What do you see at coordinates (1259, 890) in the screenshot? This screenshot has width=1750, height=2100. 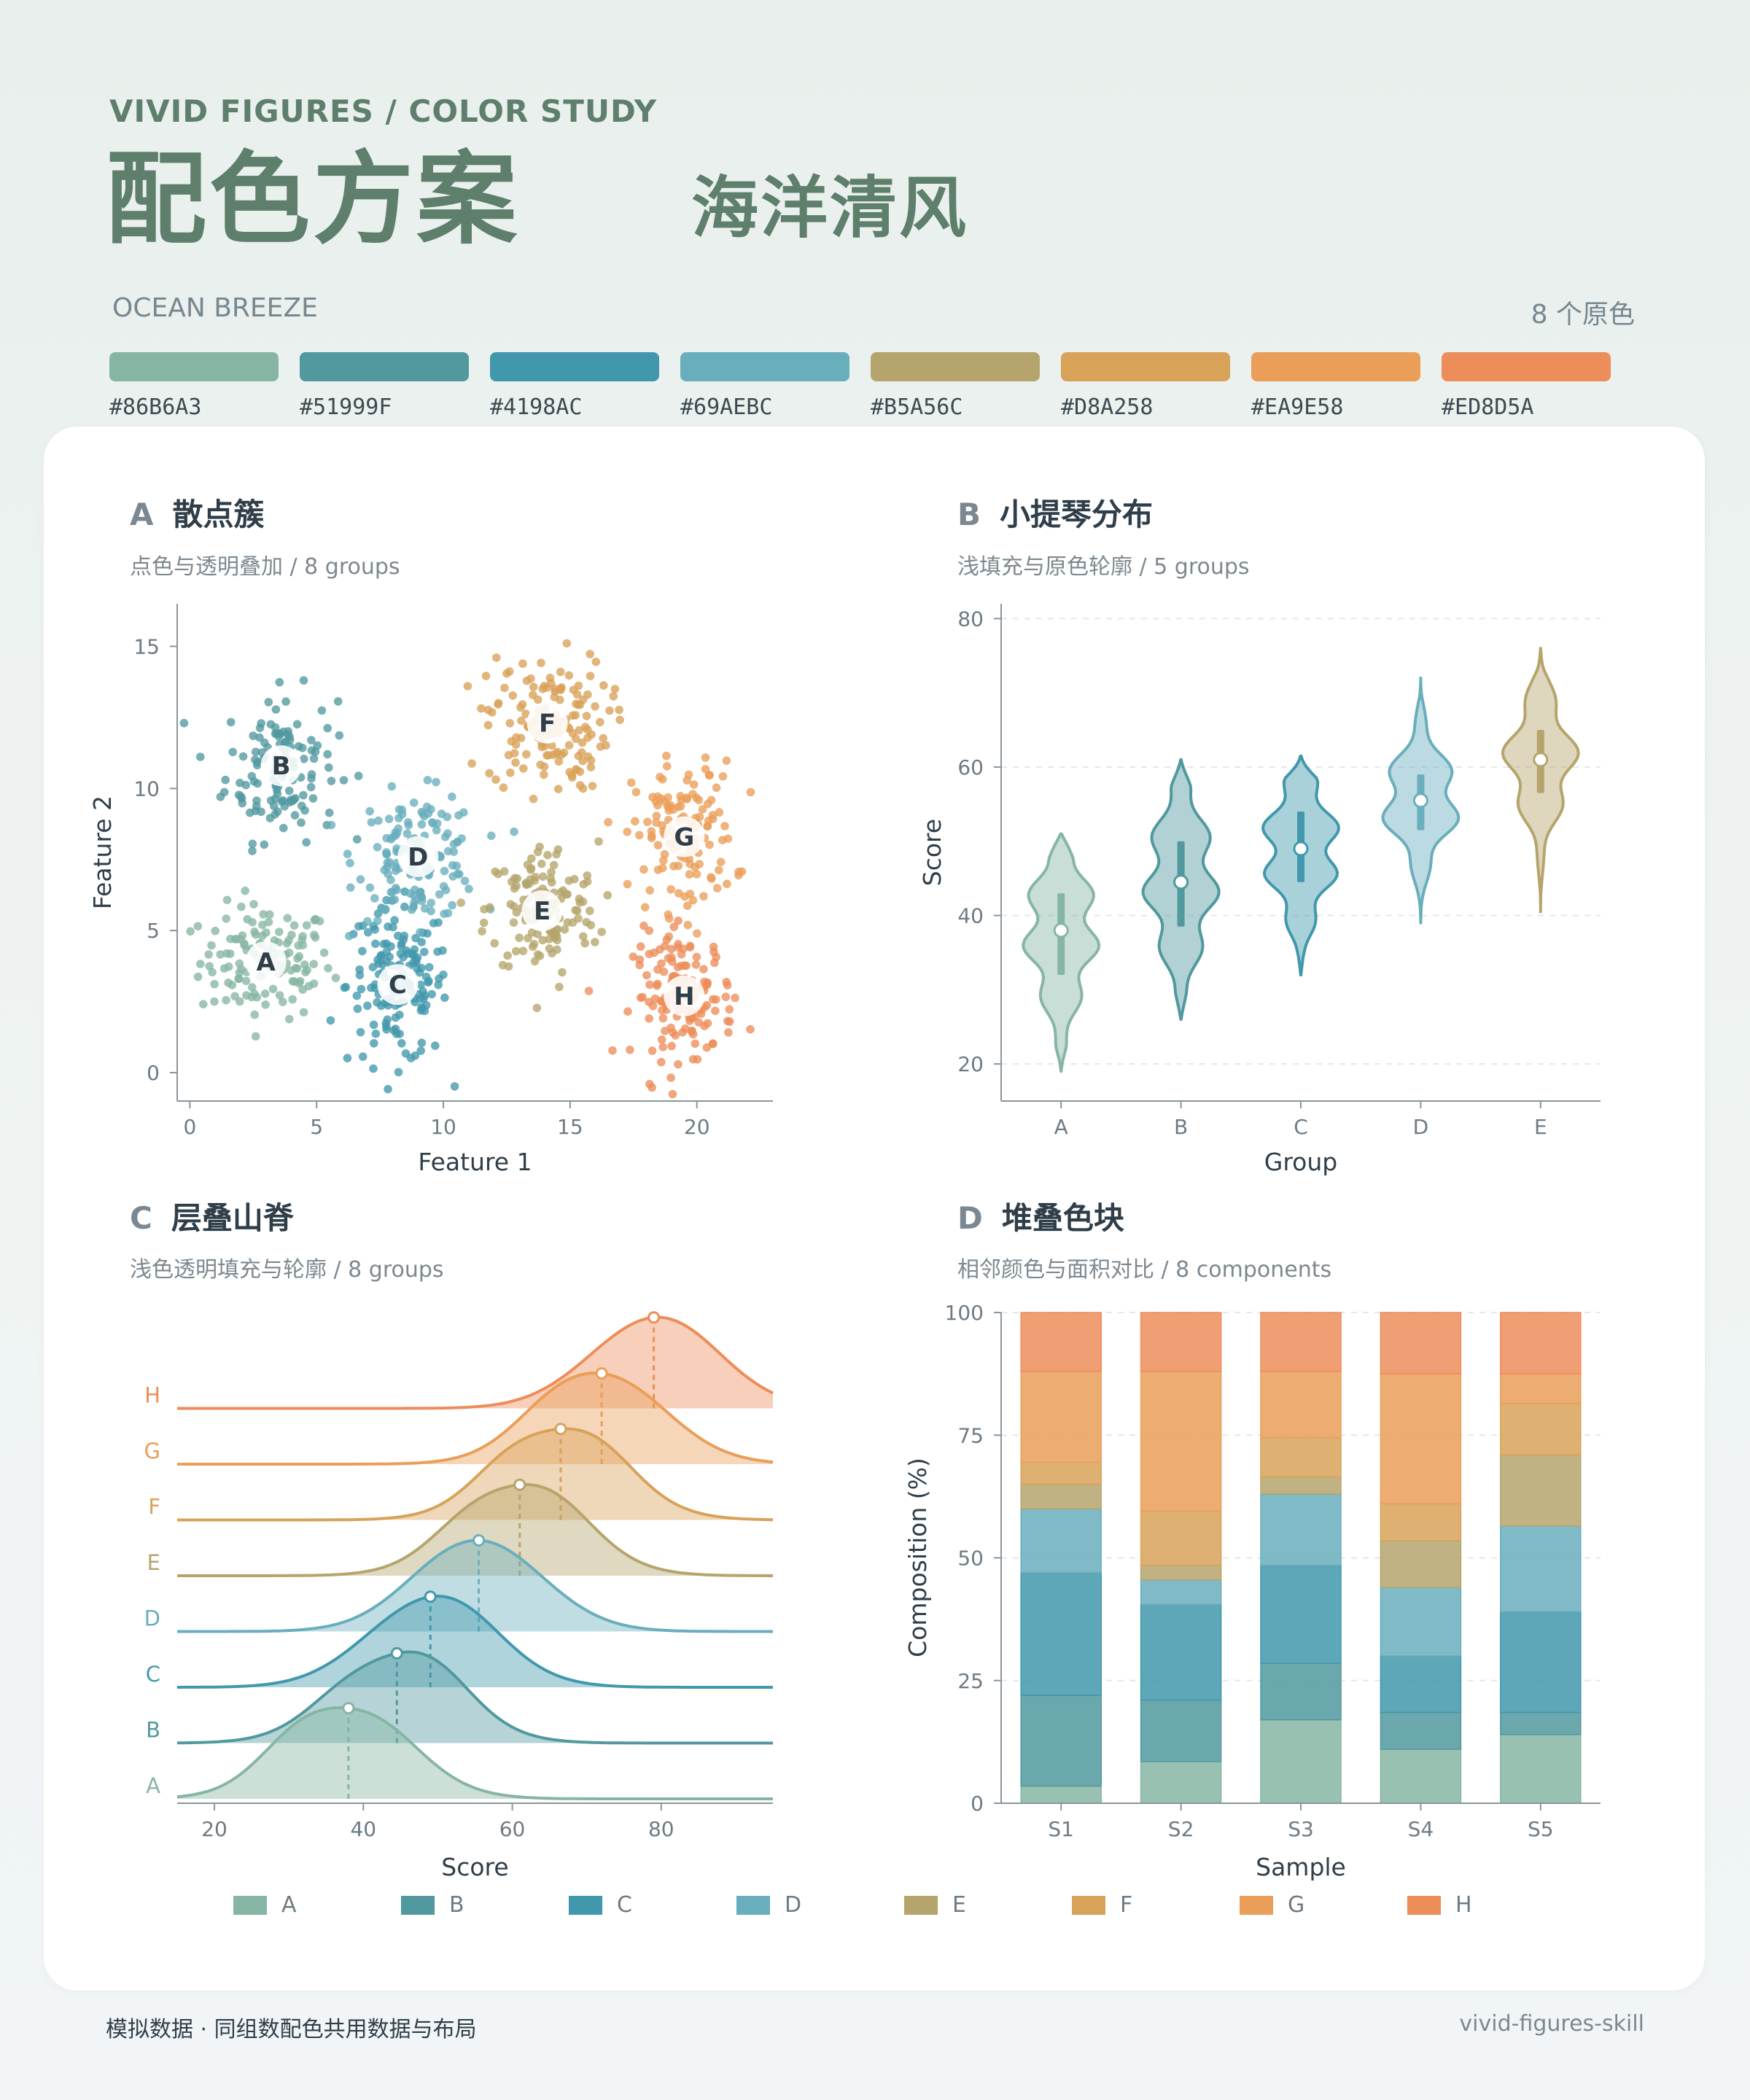 I see `violin-plot: 20 40 60 80 A B C D E Group Score` at bounding box center [1259, 890].